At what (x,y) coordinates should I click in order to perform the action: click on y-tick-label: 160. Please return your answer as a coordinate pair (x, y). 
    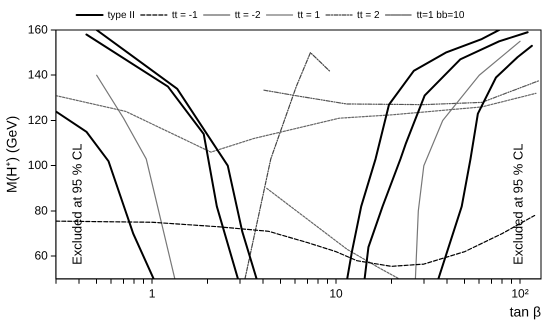
    Looking at the image, I should click on (38, 29).